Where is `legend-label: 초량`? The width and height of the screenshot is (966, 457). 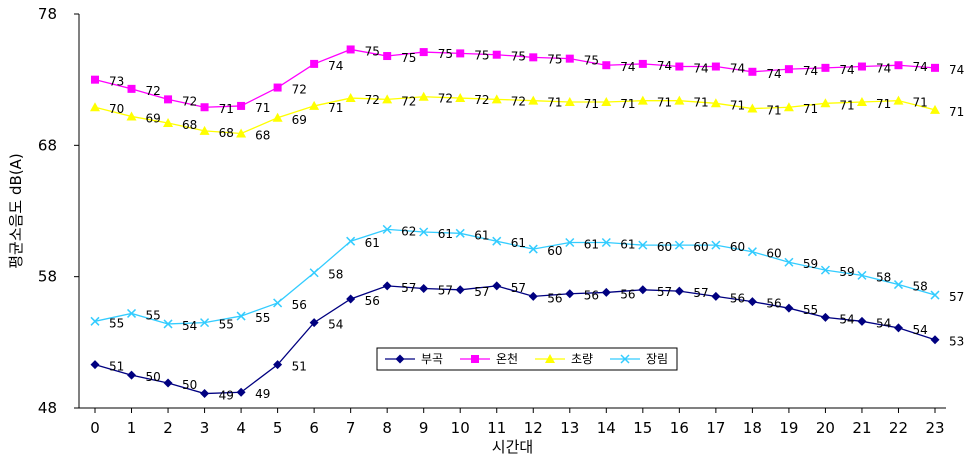
legend-label: 초량 is located at coordinates (582, 359).